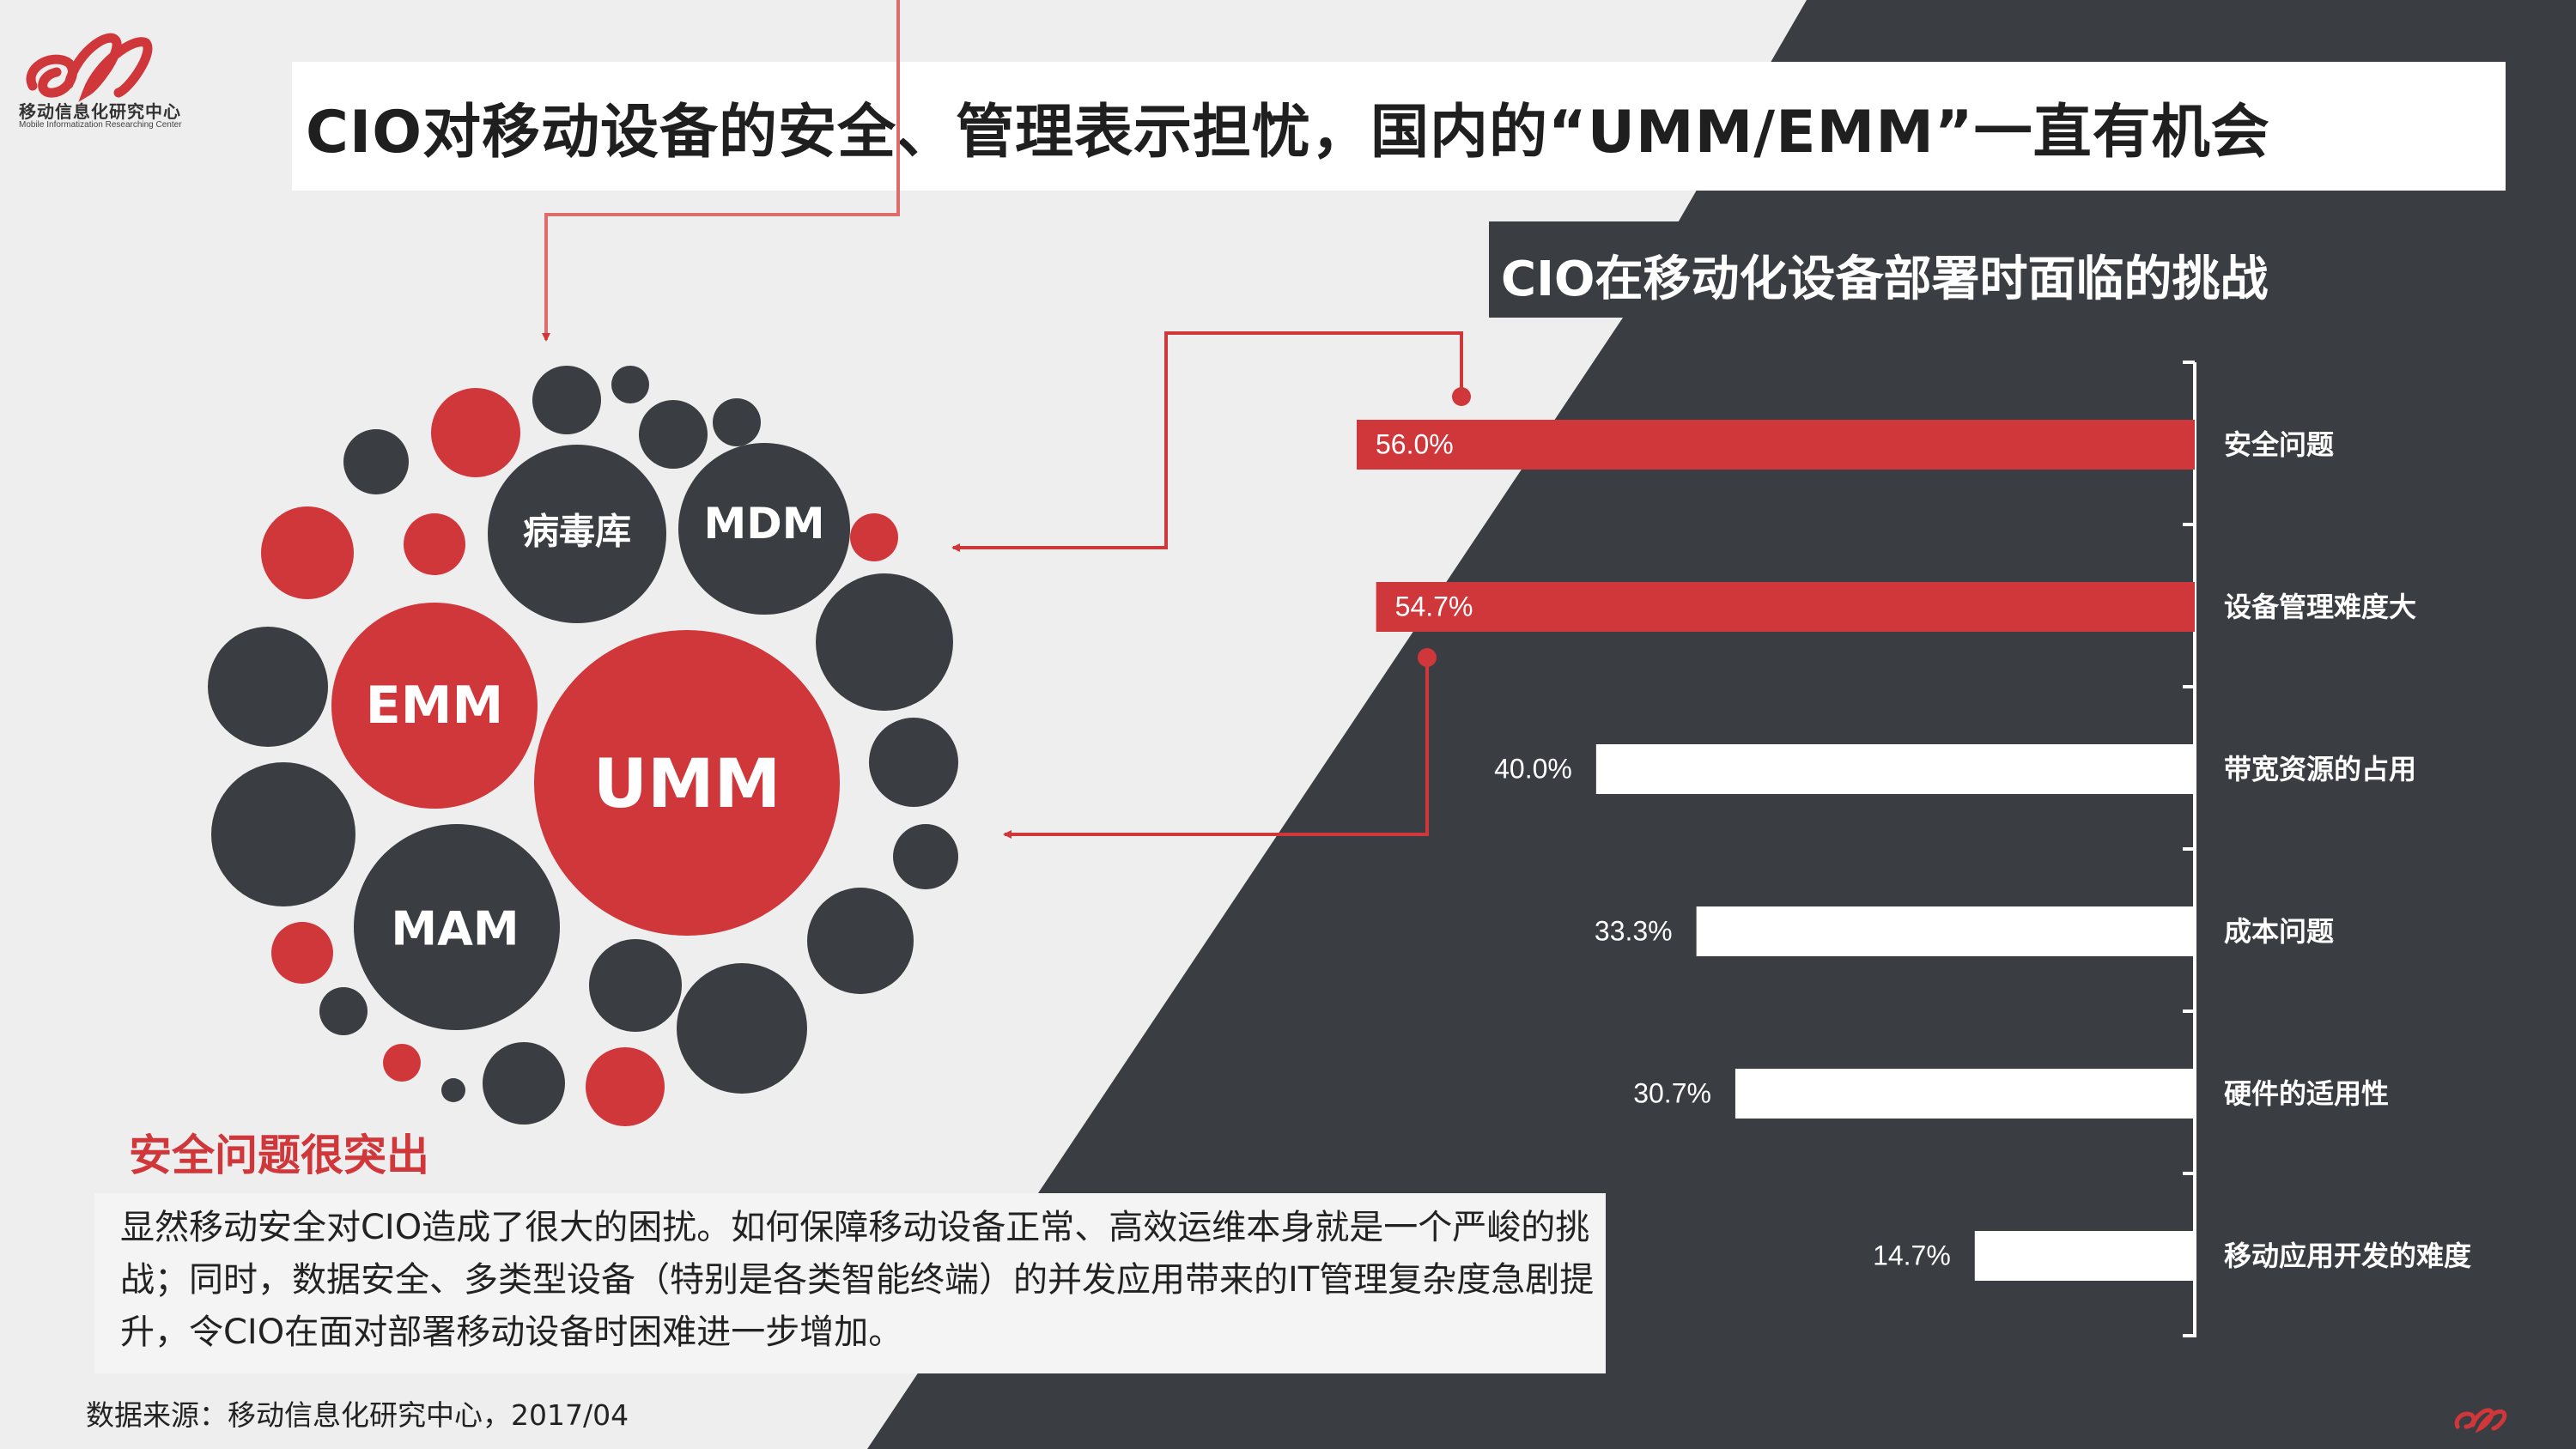 The width and height of the screenshot is (2576, 1449). Describe the element at coordinates (2320, 607) in the screenshot. I see `category-label-2: 设备管理难度大` at that location.